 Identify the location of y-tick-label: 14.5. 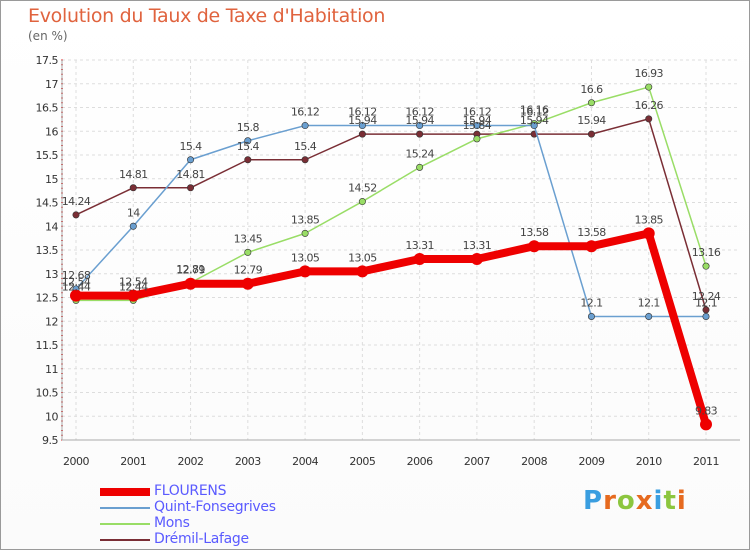
(47, 203).